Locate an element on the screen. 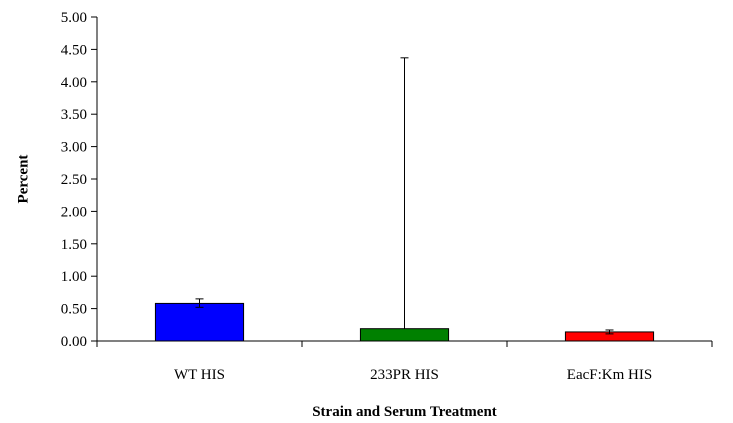  y-tick-label: 4.00 is located at coordinates (74, 83).